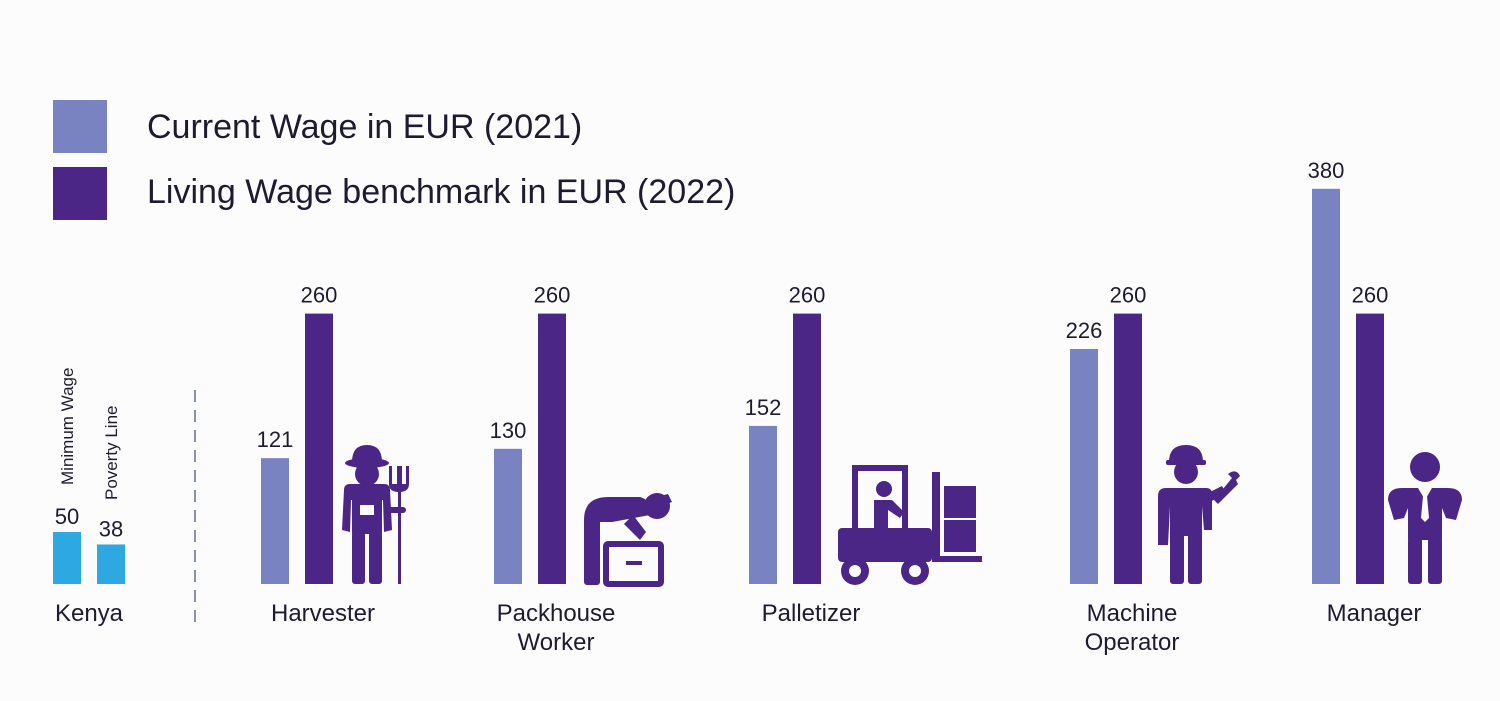 The image size is (1500, 701). What do you see at coordinates (556, 613) in the screenshot?
I see `category-label-line: Packhouse` at bounding box center [556, 613].